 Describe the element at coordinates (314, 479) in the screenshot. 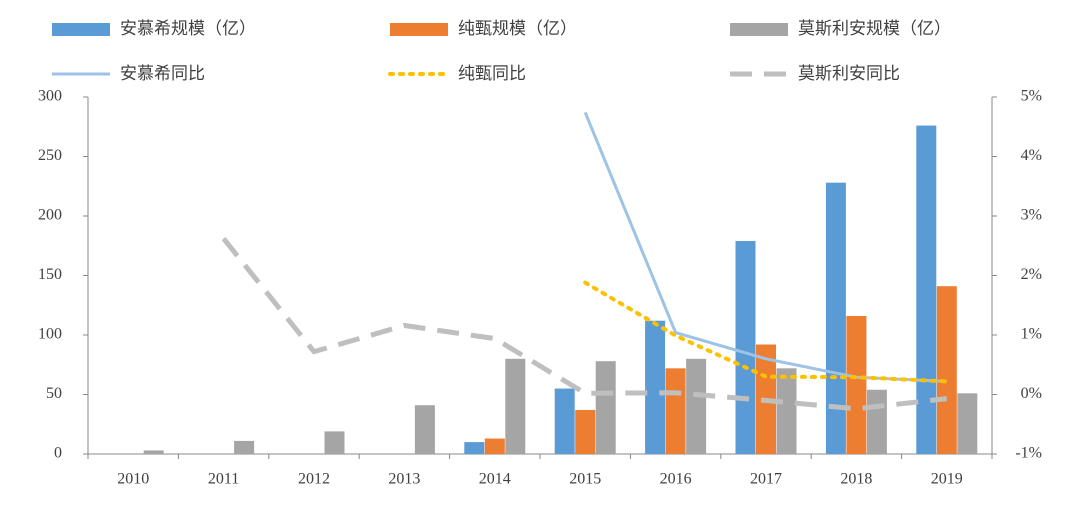

I see `x-tick-label: 2012` at that location.